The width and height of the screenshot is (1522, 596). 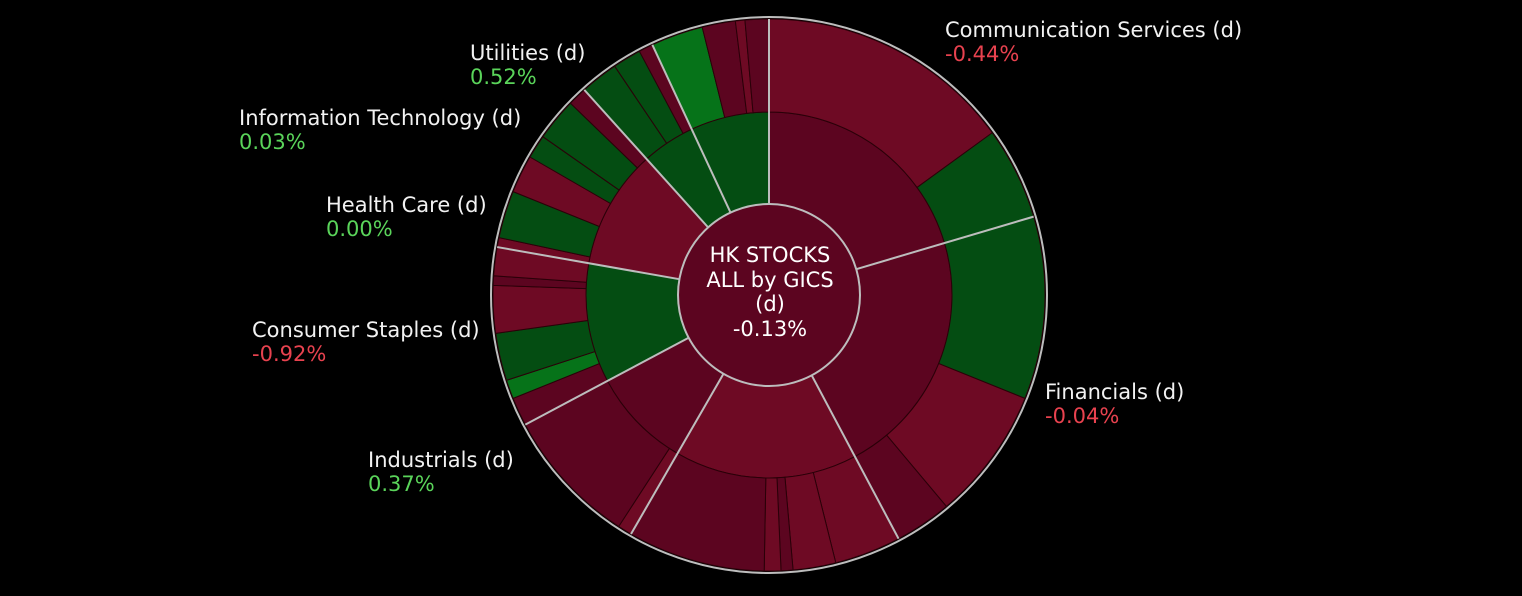 What do you see at coordinates (359, 229) in the screenshot?
I see `sector-change: 0.00%` at bounding box center [359, 229].